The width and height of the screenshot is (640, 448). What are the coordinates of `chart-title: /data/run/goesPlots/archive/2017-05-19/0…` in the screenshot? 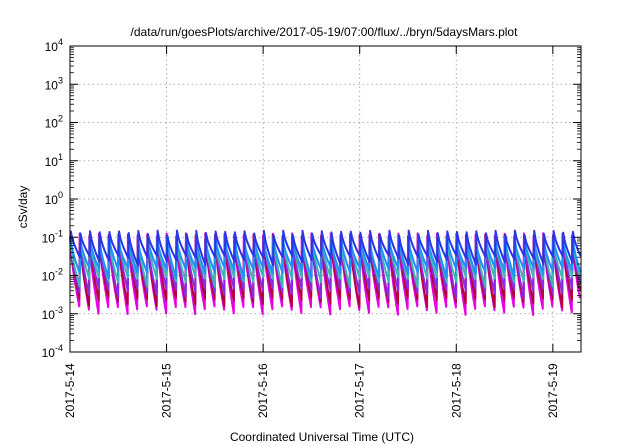 It's located at (325, 32).